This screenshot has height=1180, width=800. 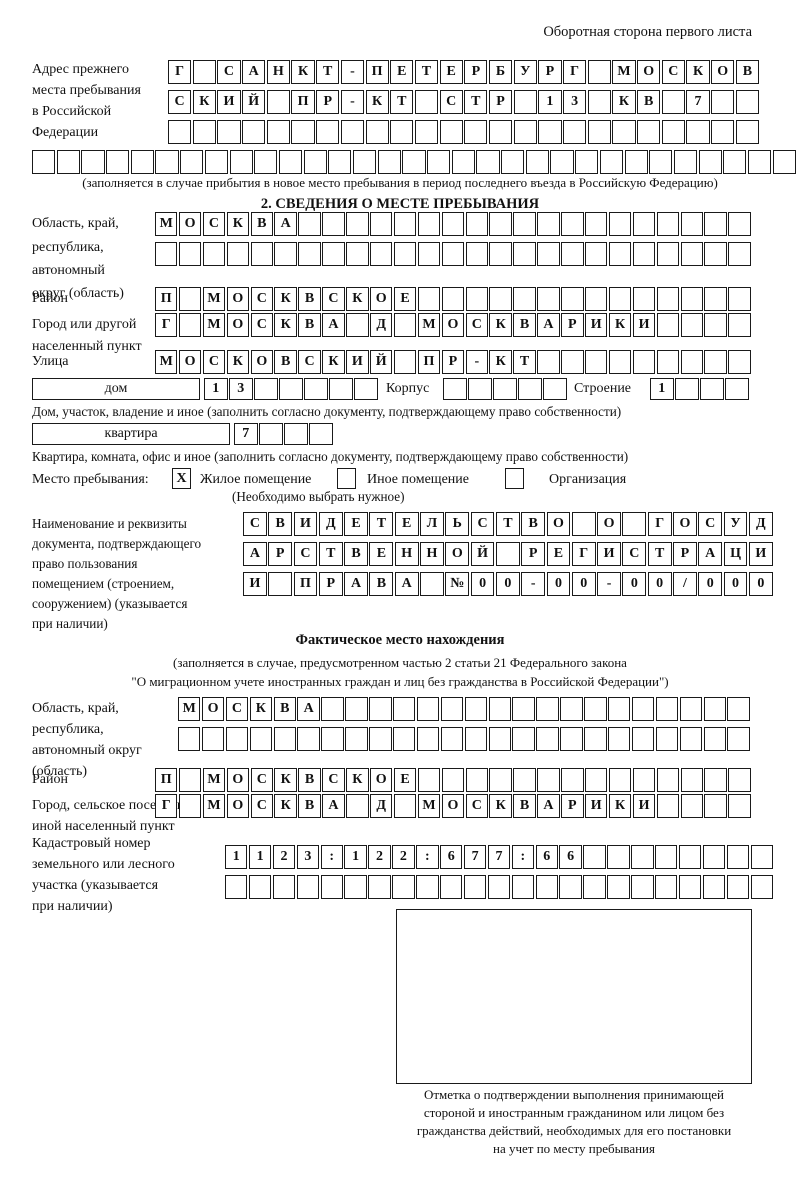 I want to click on char-cell: 7, so click(x=698, y=102).